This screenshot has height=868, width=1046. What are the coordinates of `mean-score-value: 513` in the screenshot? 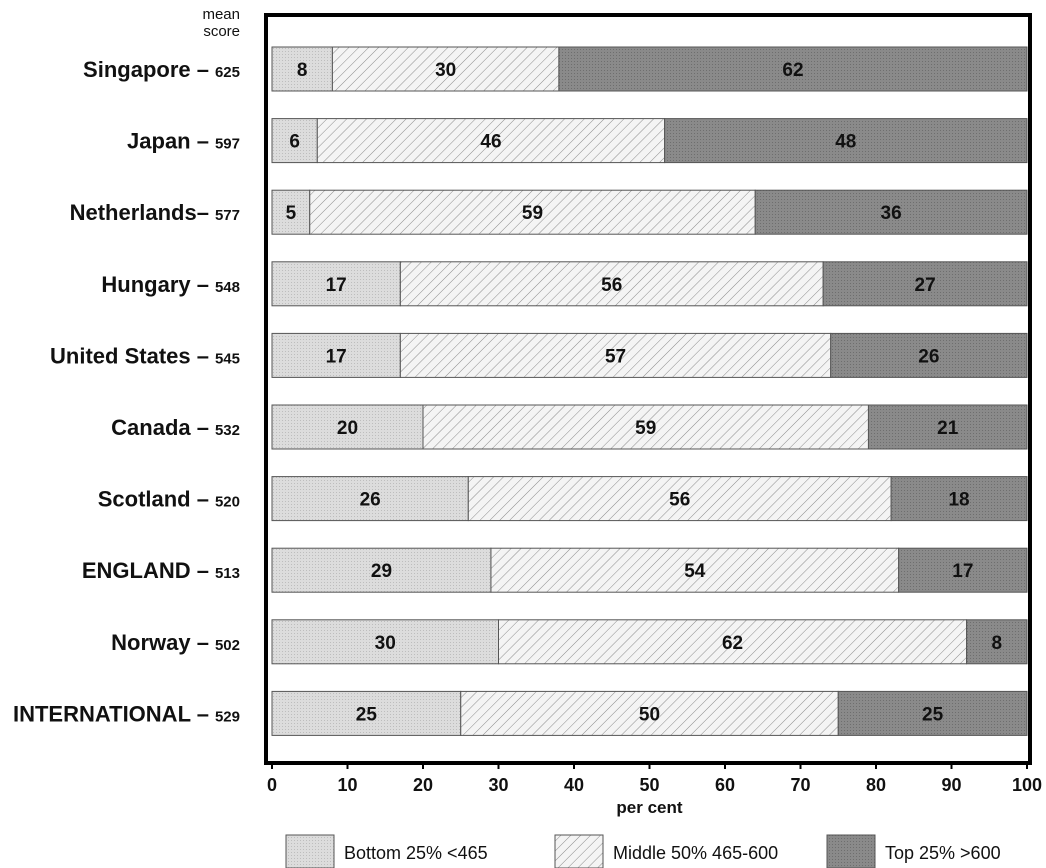 It's located at (227, 573).